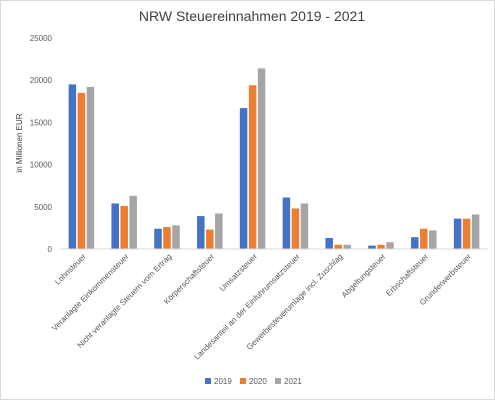 The image size is (495, 400). What do you see at coordinates (252, 16) in the screenshot?
I see `chart-title: NRW Steuereinnahmen 2019 - 2021` at bounding box center [252, 16].